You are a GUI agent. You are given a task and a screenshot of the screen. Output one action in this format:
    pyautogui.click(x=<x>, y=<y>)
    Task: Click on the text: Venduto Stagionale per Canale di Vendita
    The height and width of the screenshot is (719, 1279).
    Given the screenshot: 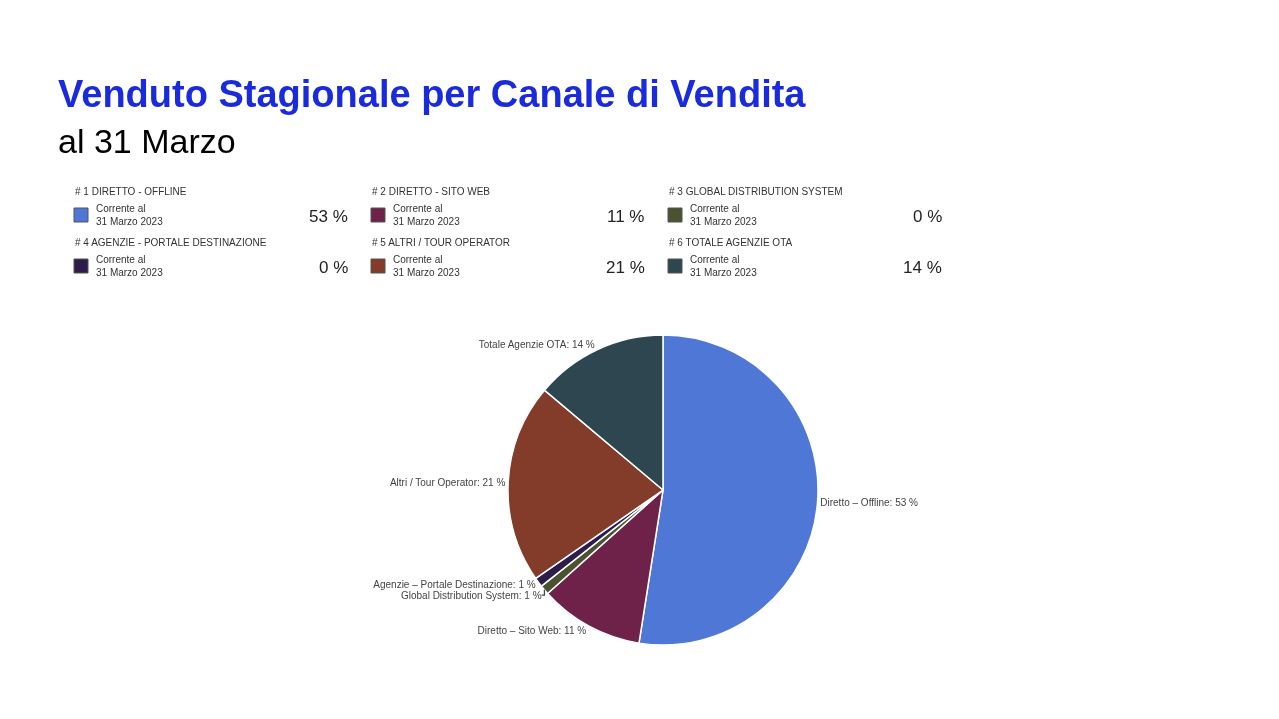 What is the action you would take?
    pyautogui.click(x=432, y=94)
    